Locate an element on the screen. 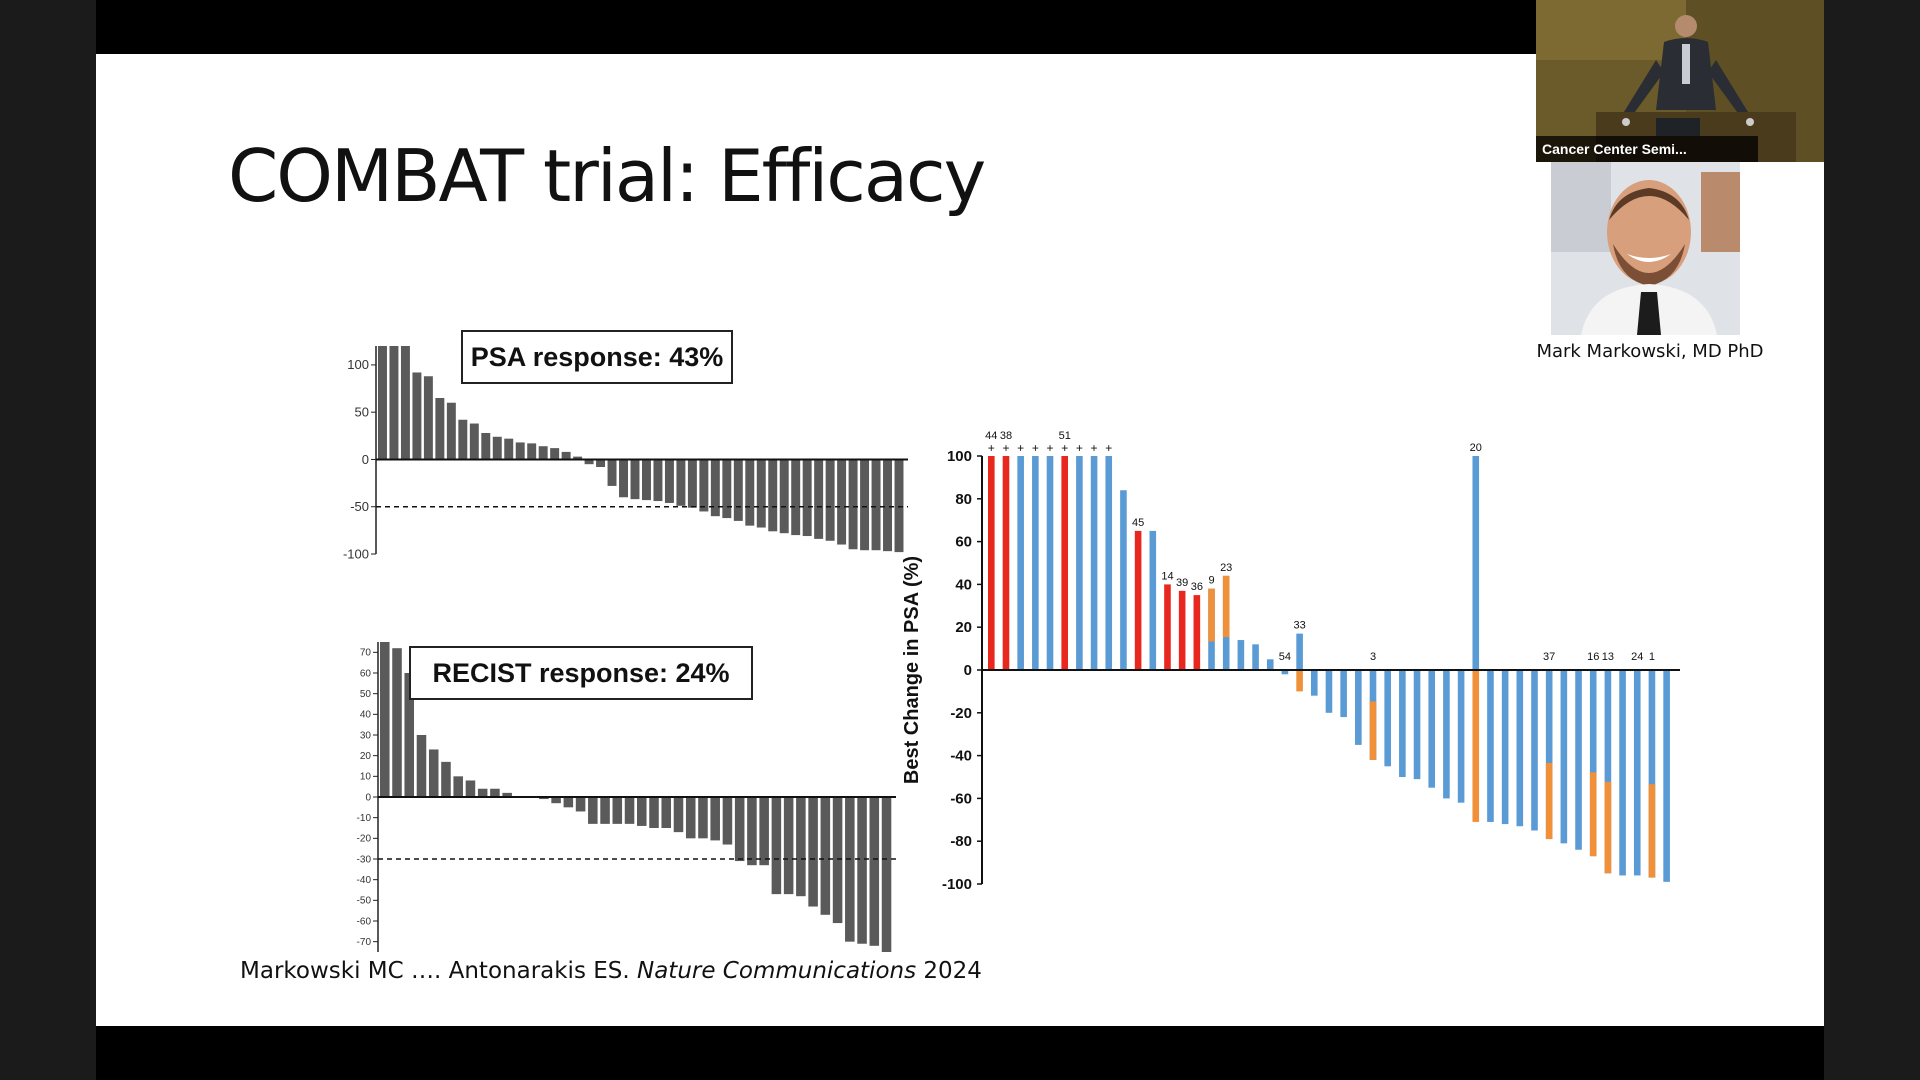  y-tick-label: 60 is located at coordinates (963, 542).